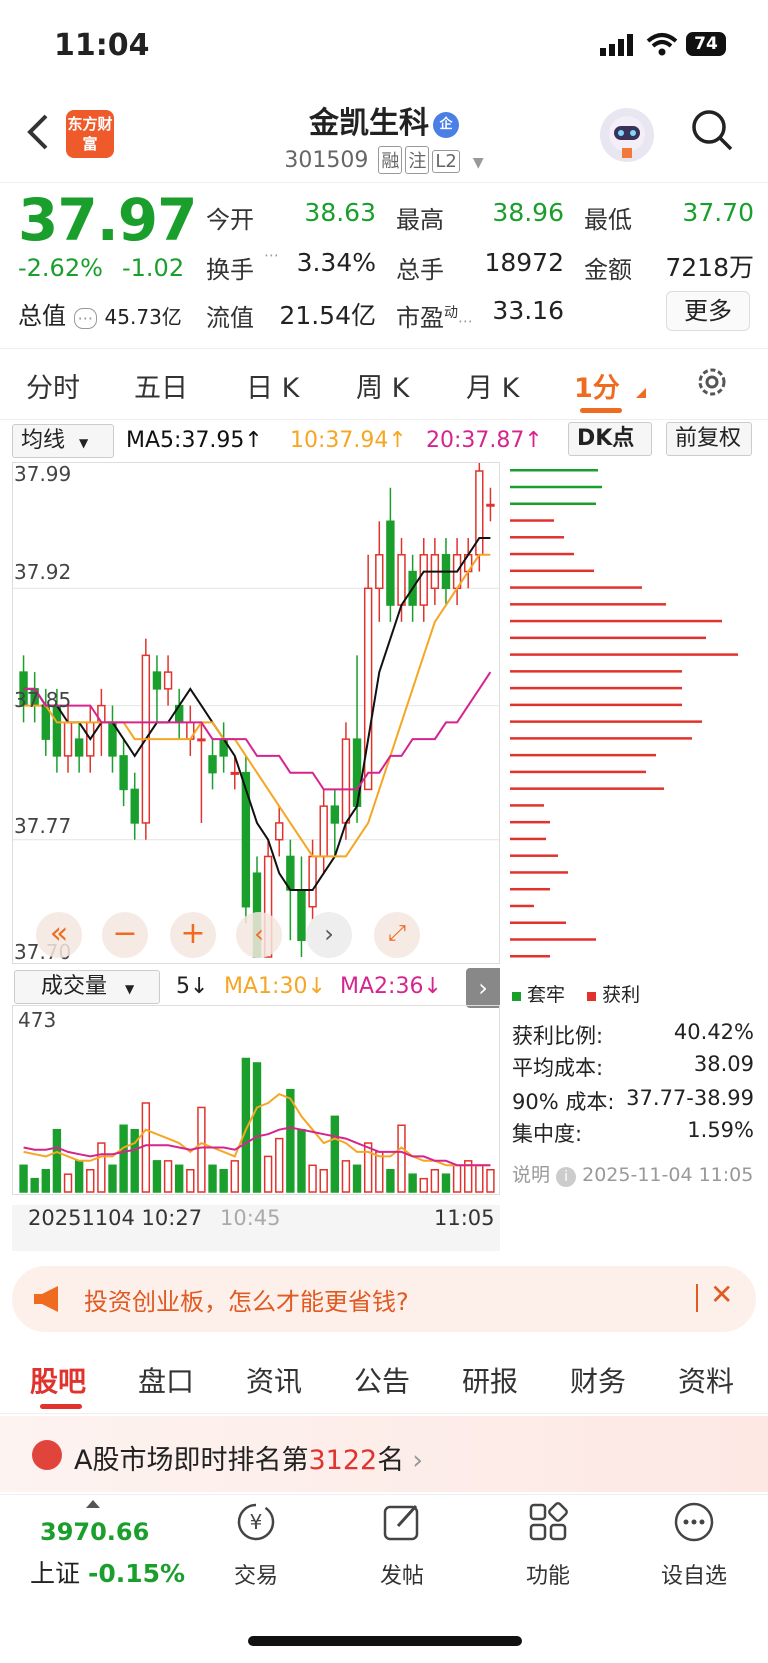 The image size is (768, 1663). What do you see at coordinates (340, 212) in the screenshot?
I see `open-value: 38.63` at bounding box center [340, 212].